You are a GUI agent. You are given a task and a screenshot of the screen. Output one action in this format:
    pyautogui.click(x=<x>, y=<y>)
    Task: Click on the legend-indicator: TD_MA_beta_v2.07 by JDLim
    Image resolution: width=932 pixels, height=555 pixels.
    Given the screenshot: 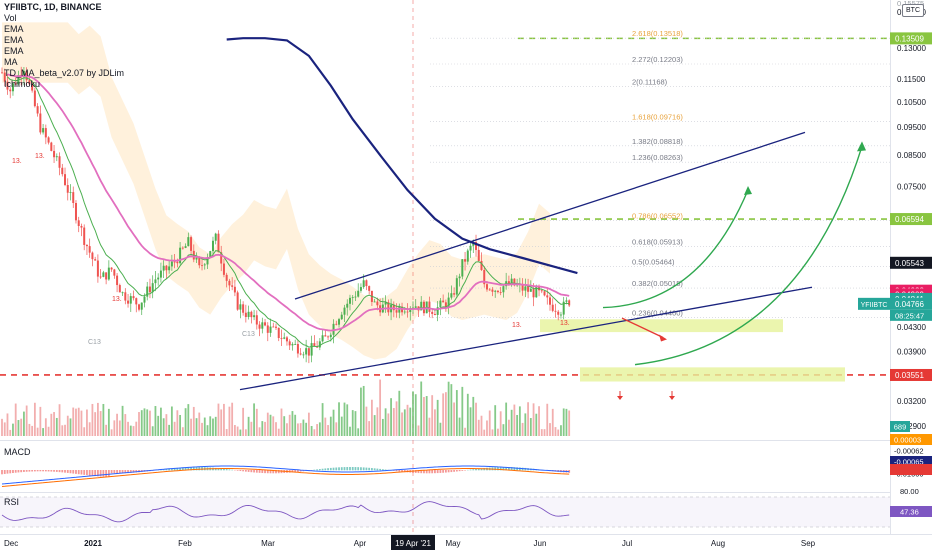 What is the action you would take?
    pyautogui.click(x=64, y=73)
    